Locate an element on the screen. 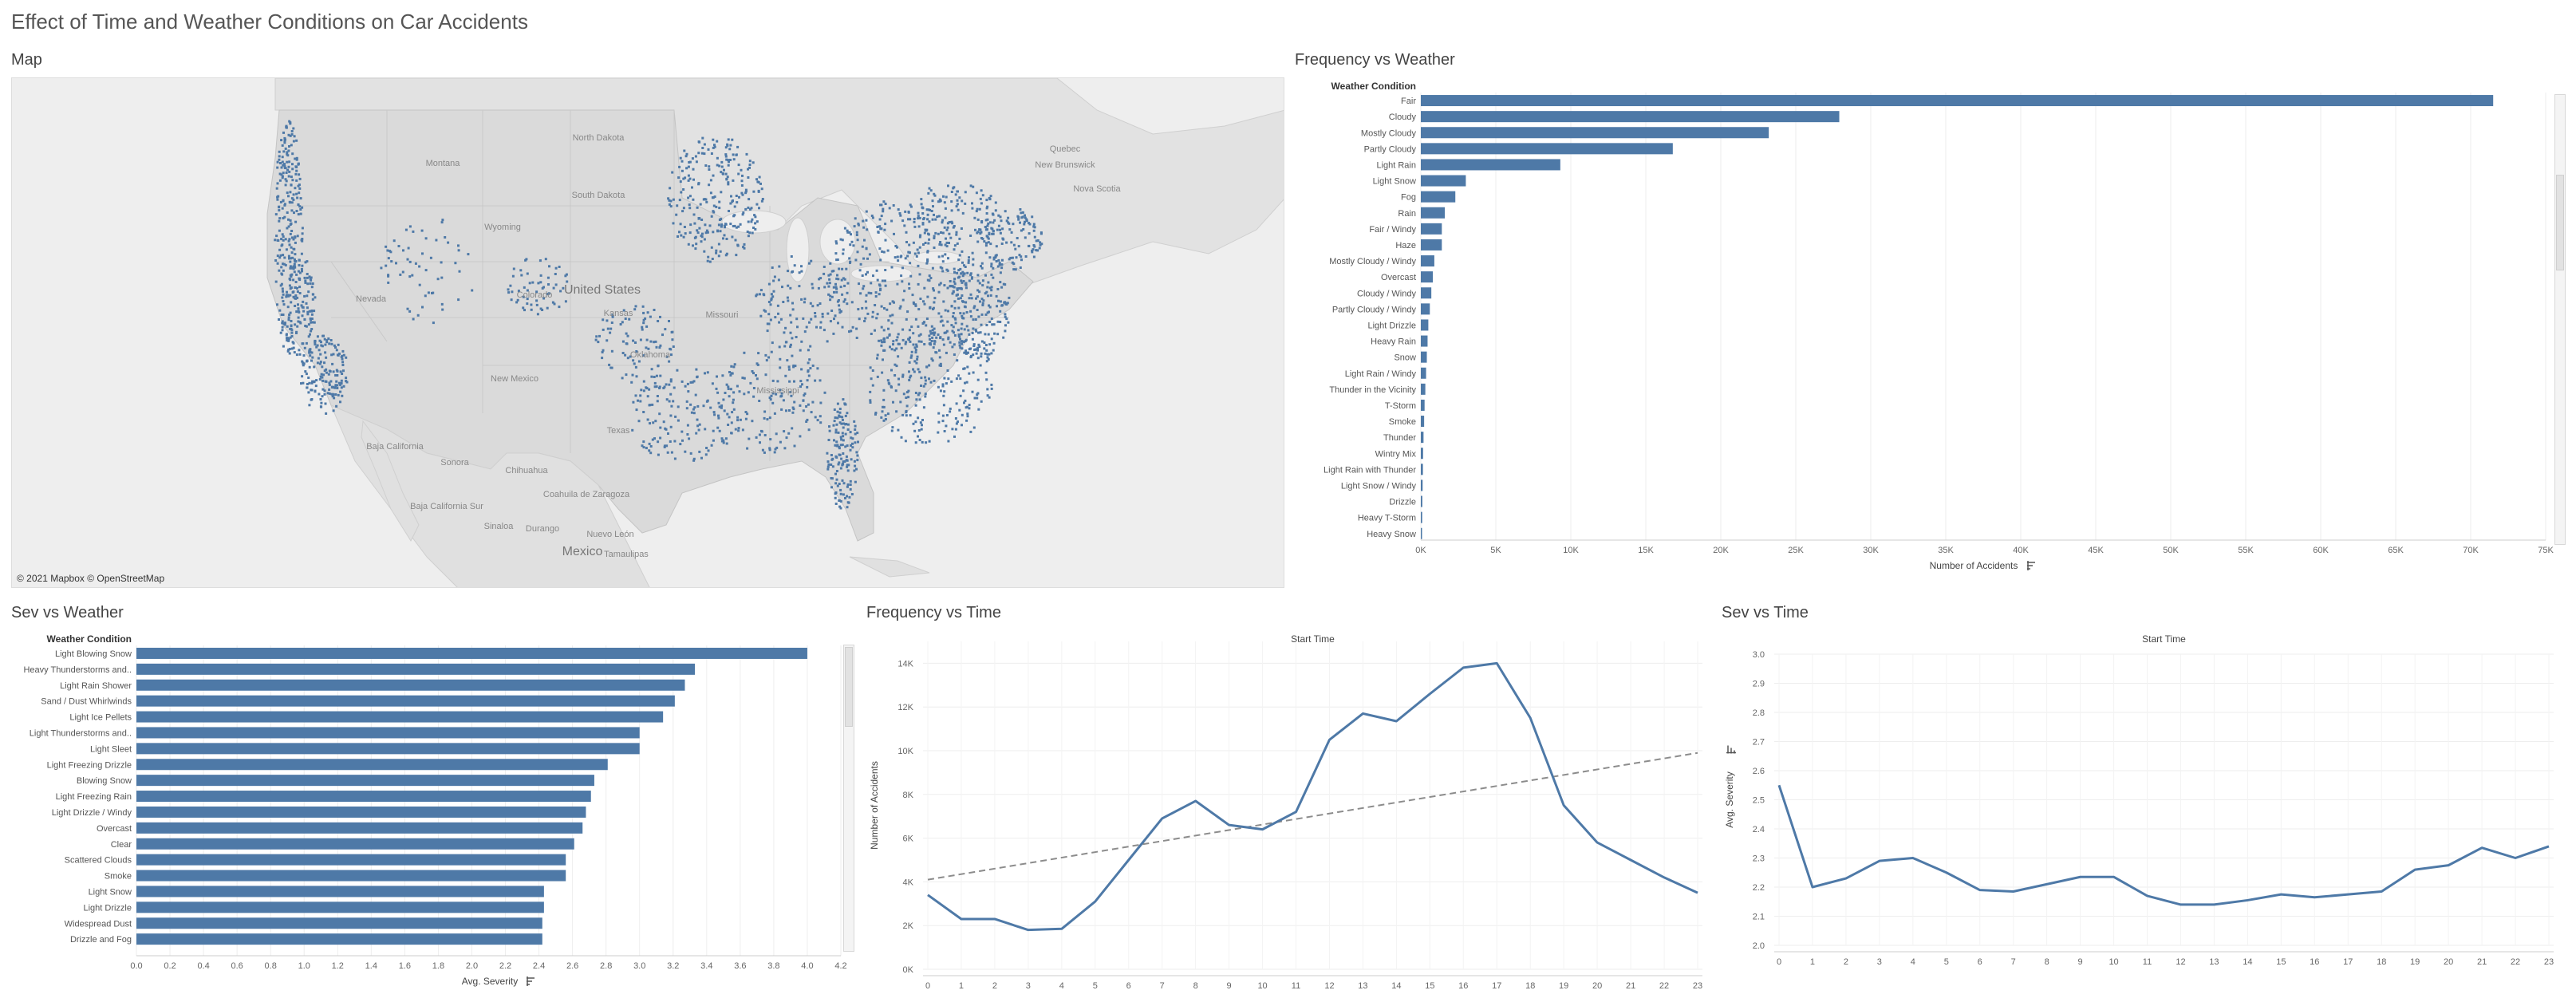  category-label-light-drizzle: Light Drizzle is located at coordinates (1391, 325).